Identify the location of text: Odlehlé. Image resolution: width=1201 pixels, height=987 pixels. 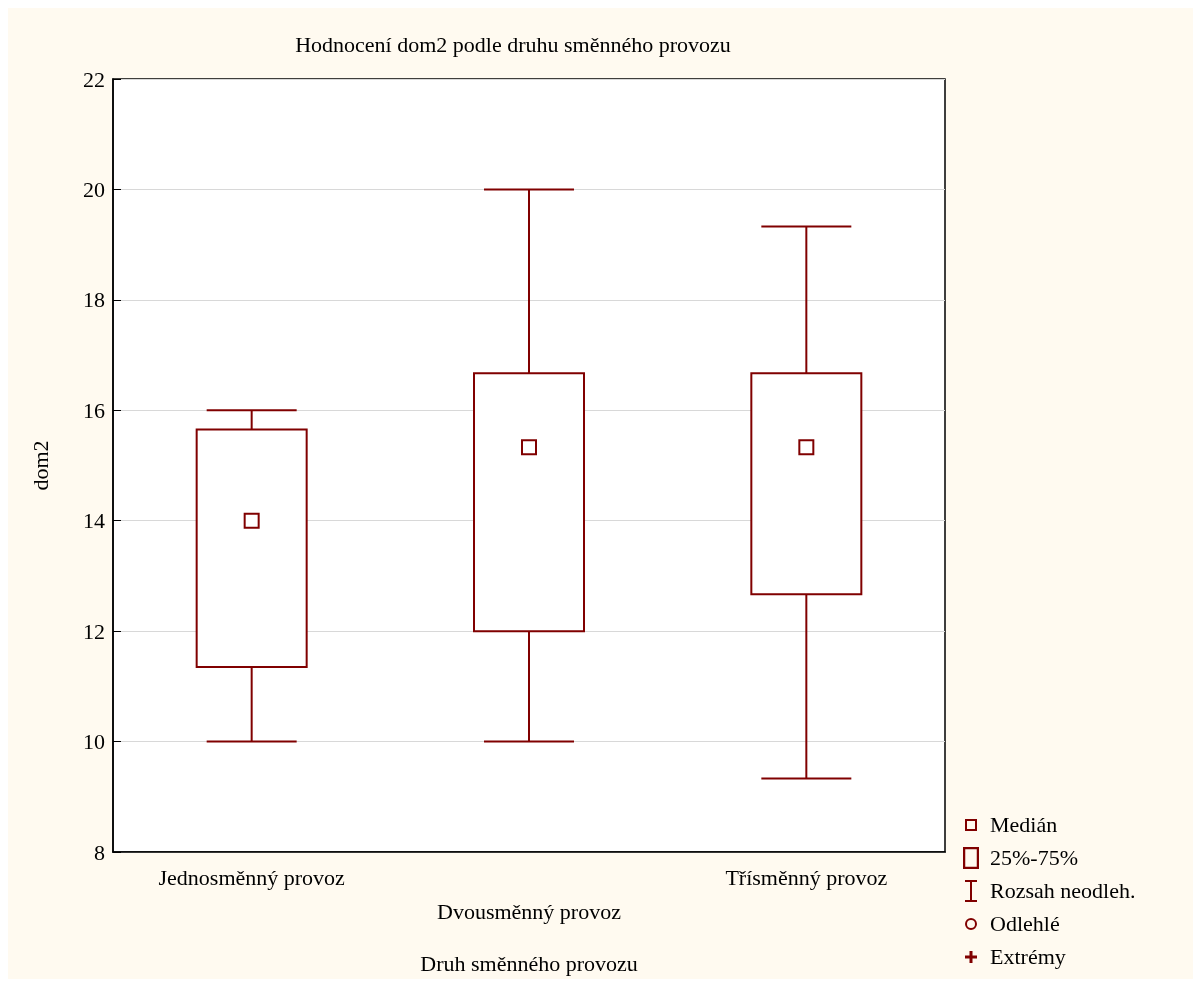
(1025, 923).